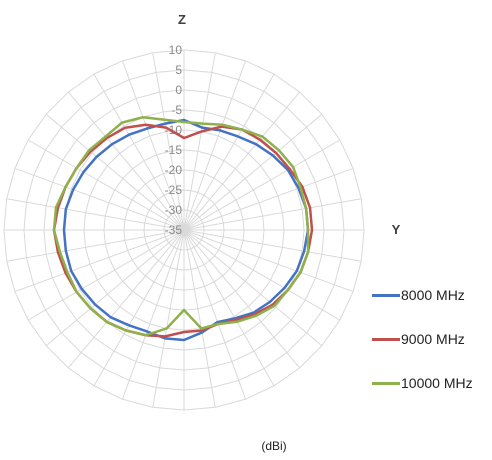 This screenshot has width=492, height=460. What do you see at coordinates (396, 229) in the screenshot?
I see `axis-label-y: Y` at bounding box center [396, 229].